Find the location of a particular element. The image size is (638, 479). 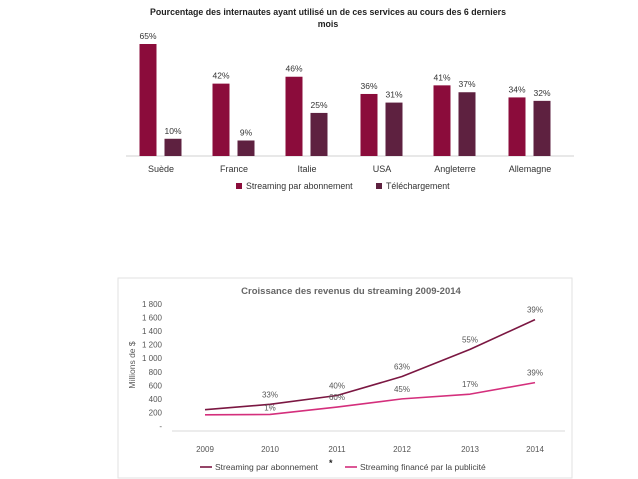

x-tick-label: 2011 is located at coordinates (337, 449).